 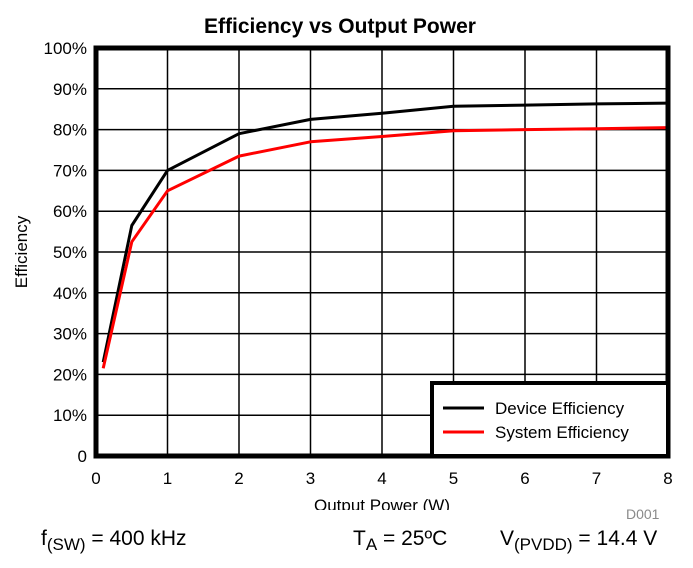 I want to click on chart-title: Efficiency vs Output Power, so click(x=340, y=26).